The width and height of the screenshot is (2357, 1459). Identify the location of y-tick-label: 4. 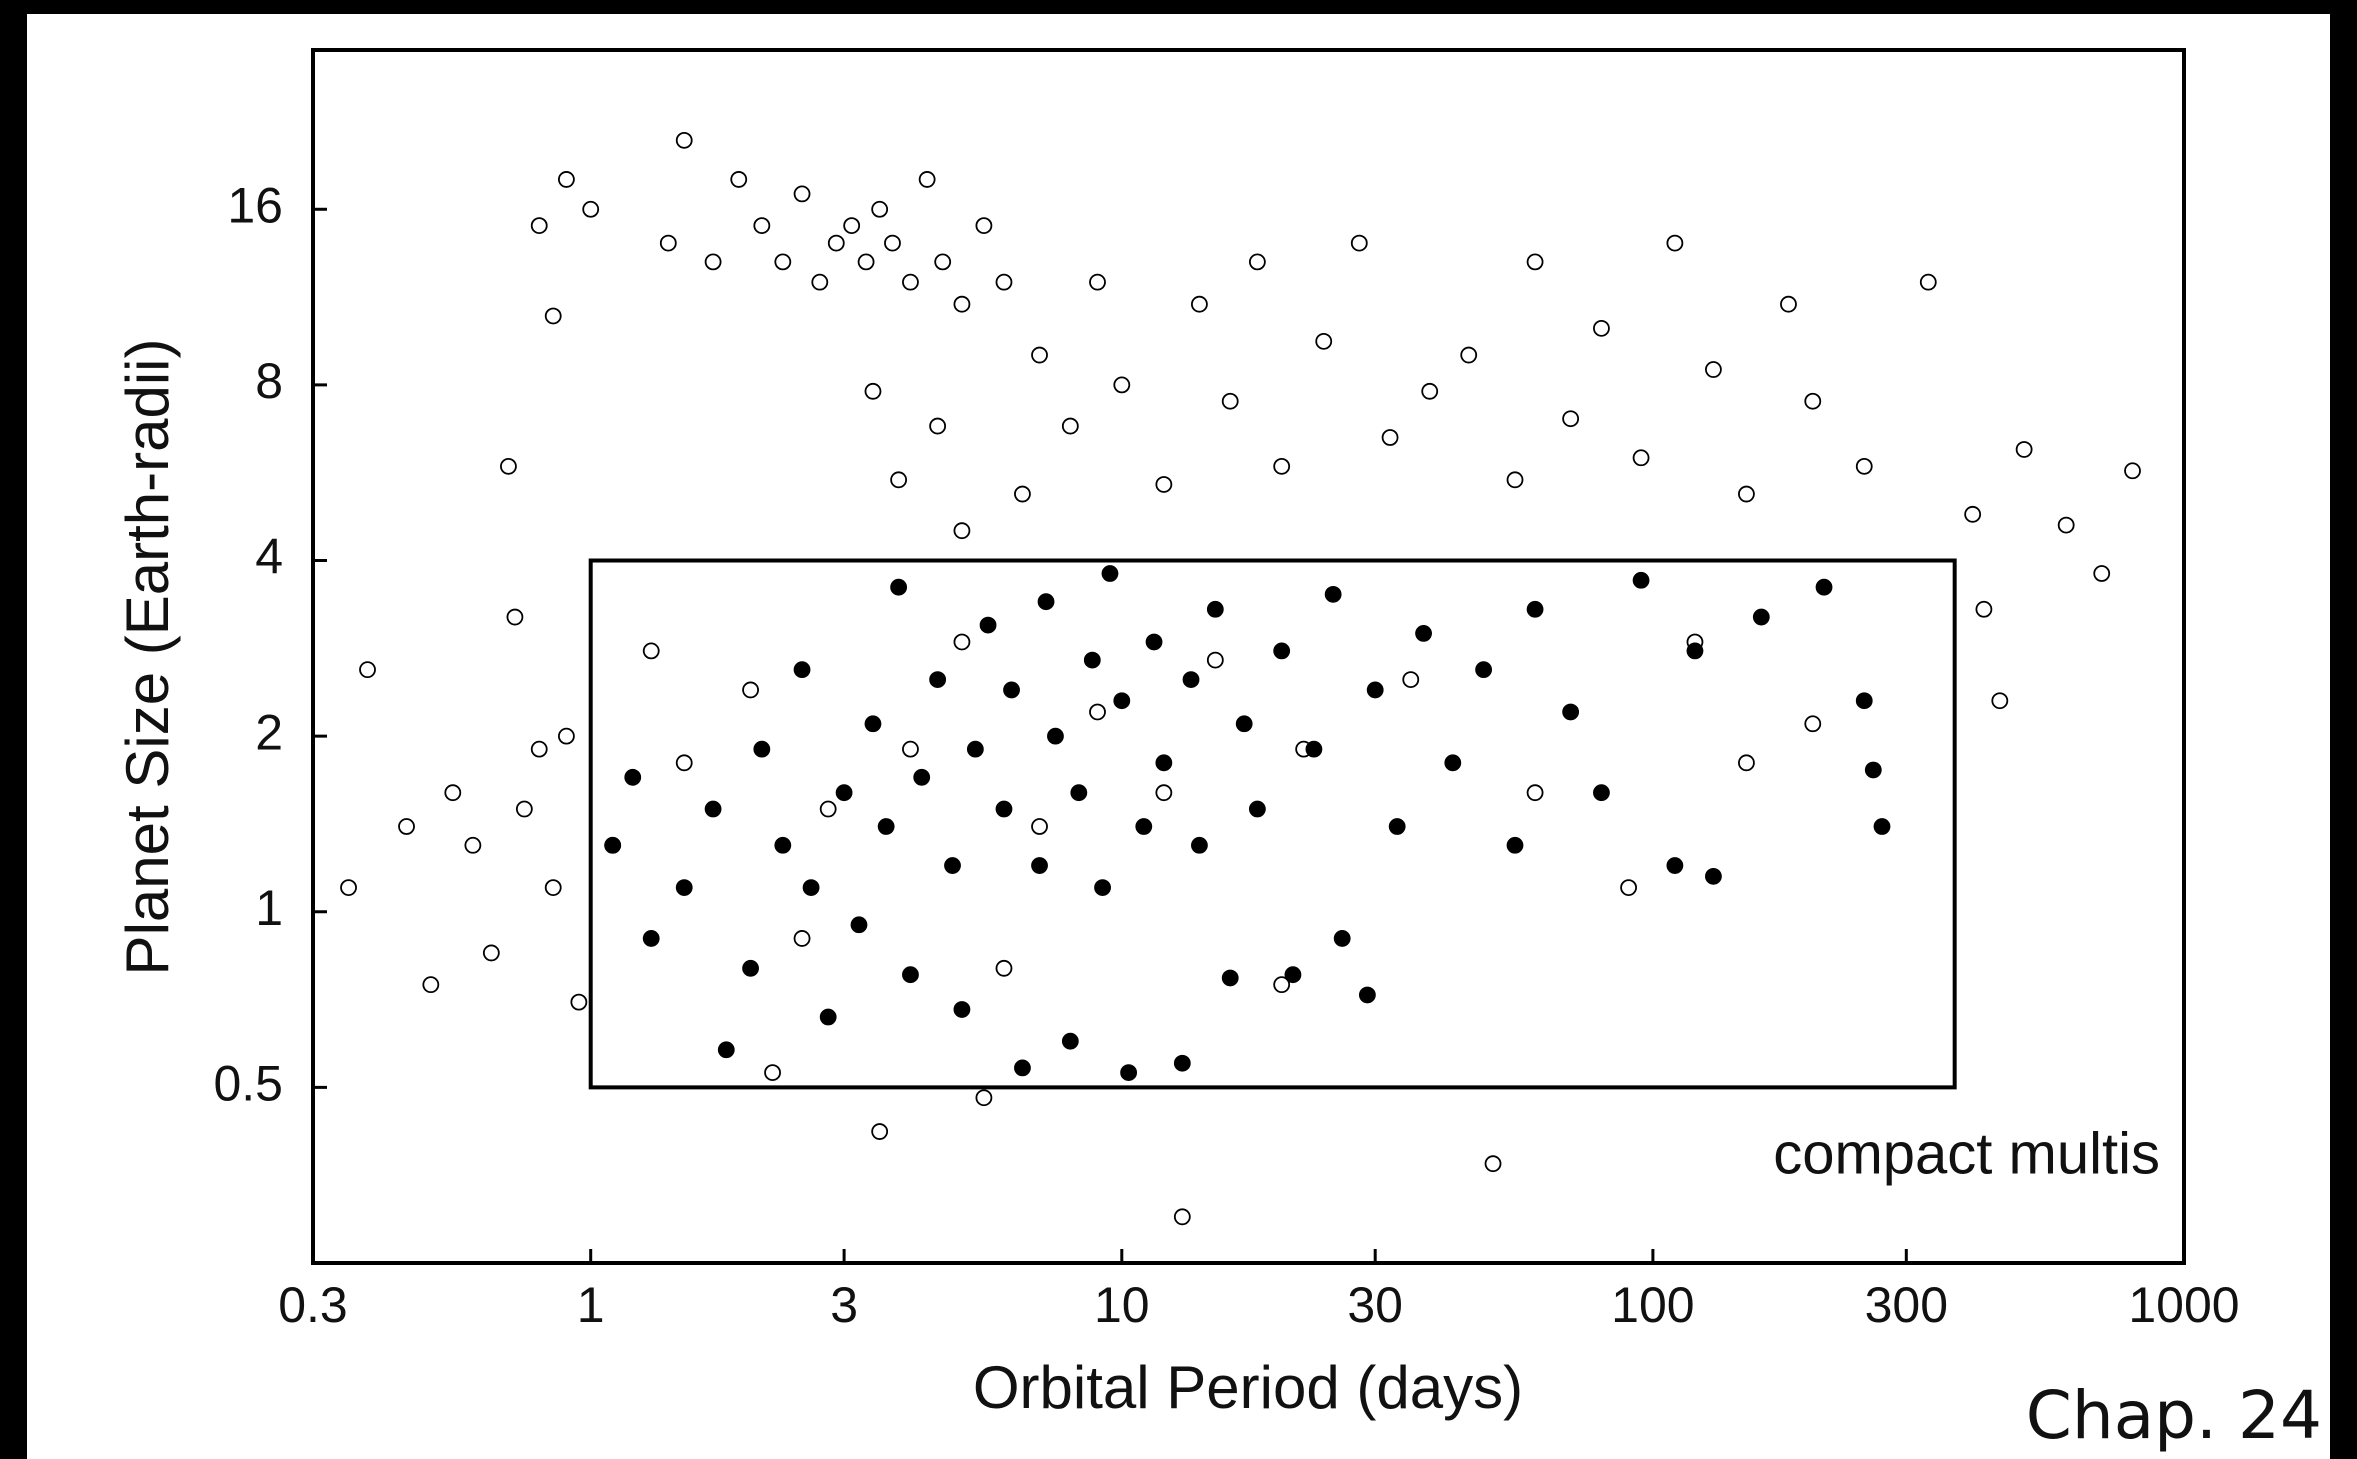
(269, 557).